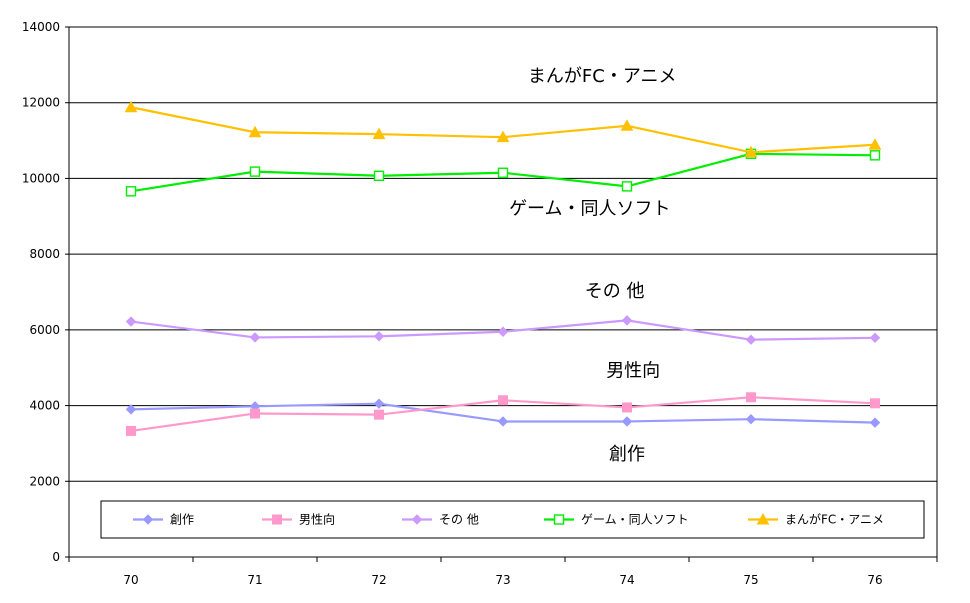  What do you see at coordinates (163, 520) in the screenshot?
I see `legend-item: 創作` at bounding box center [163, 520].